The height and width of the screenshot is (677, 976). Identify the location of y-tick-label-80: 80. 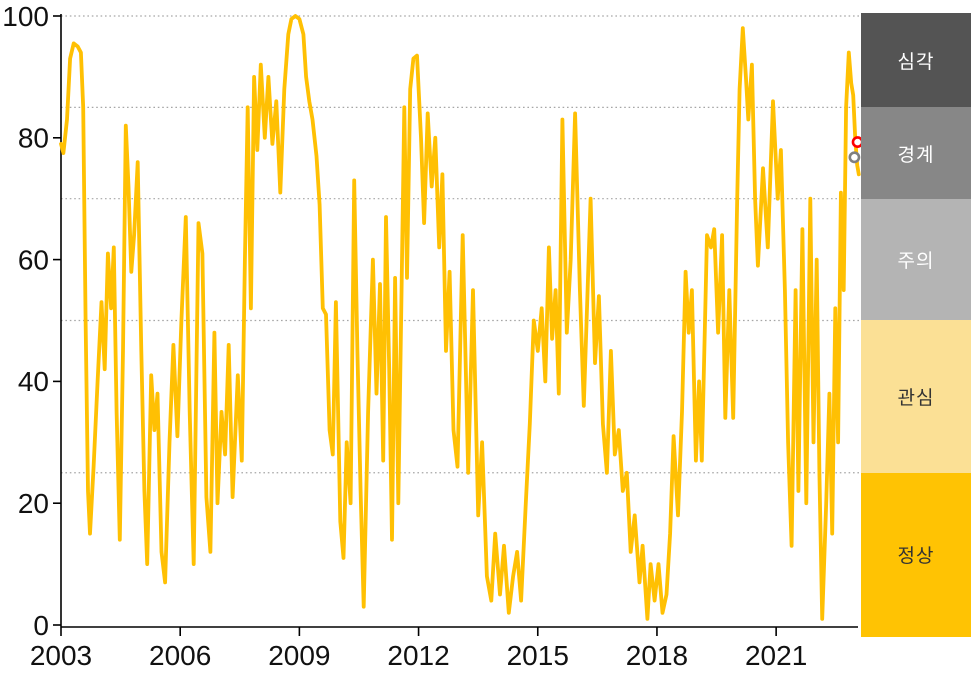
(33, 138).